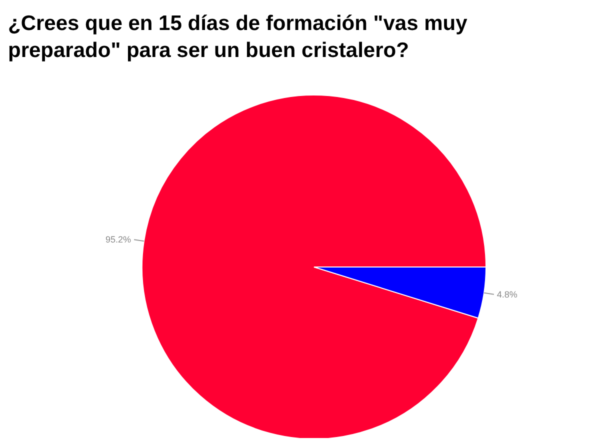  What do you see at coordinates (507, 294) in the screenshot?
I see `data-label: 4.8%` at bounding box center [507, 294].